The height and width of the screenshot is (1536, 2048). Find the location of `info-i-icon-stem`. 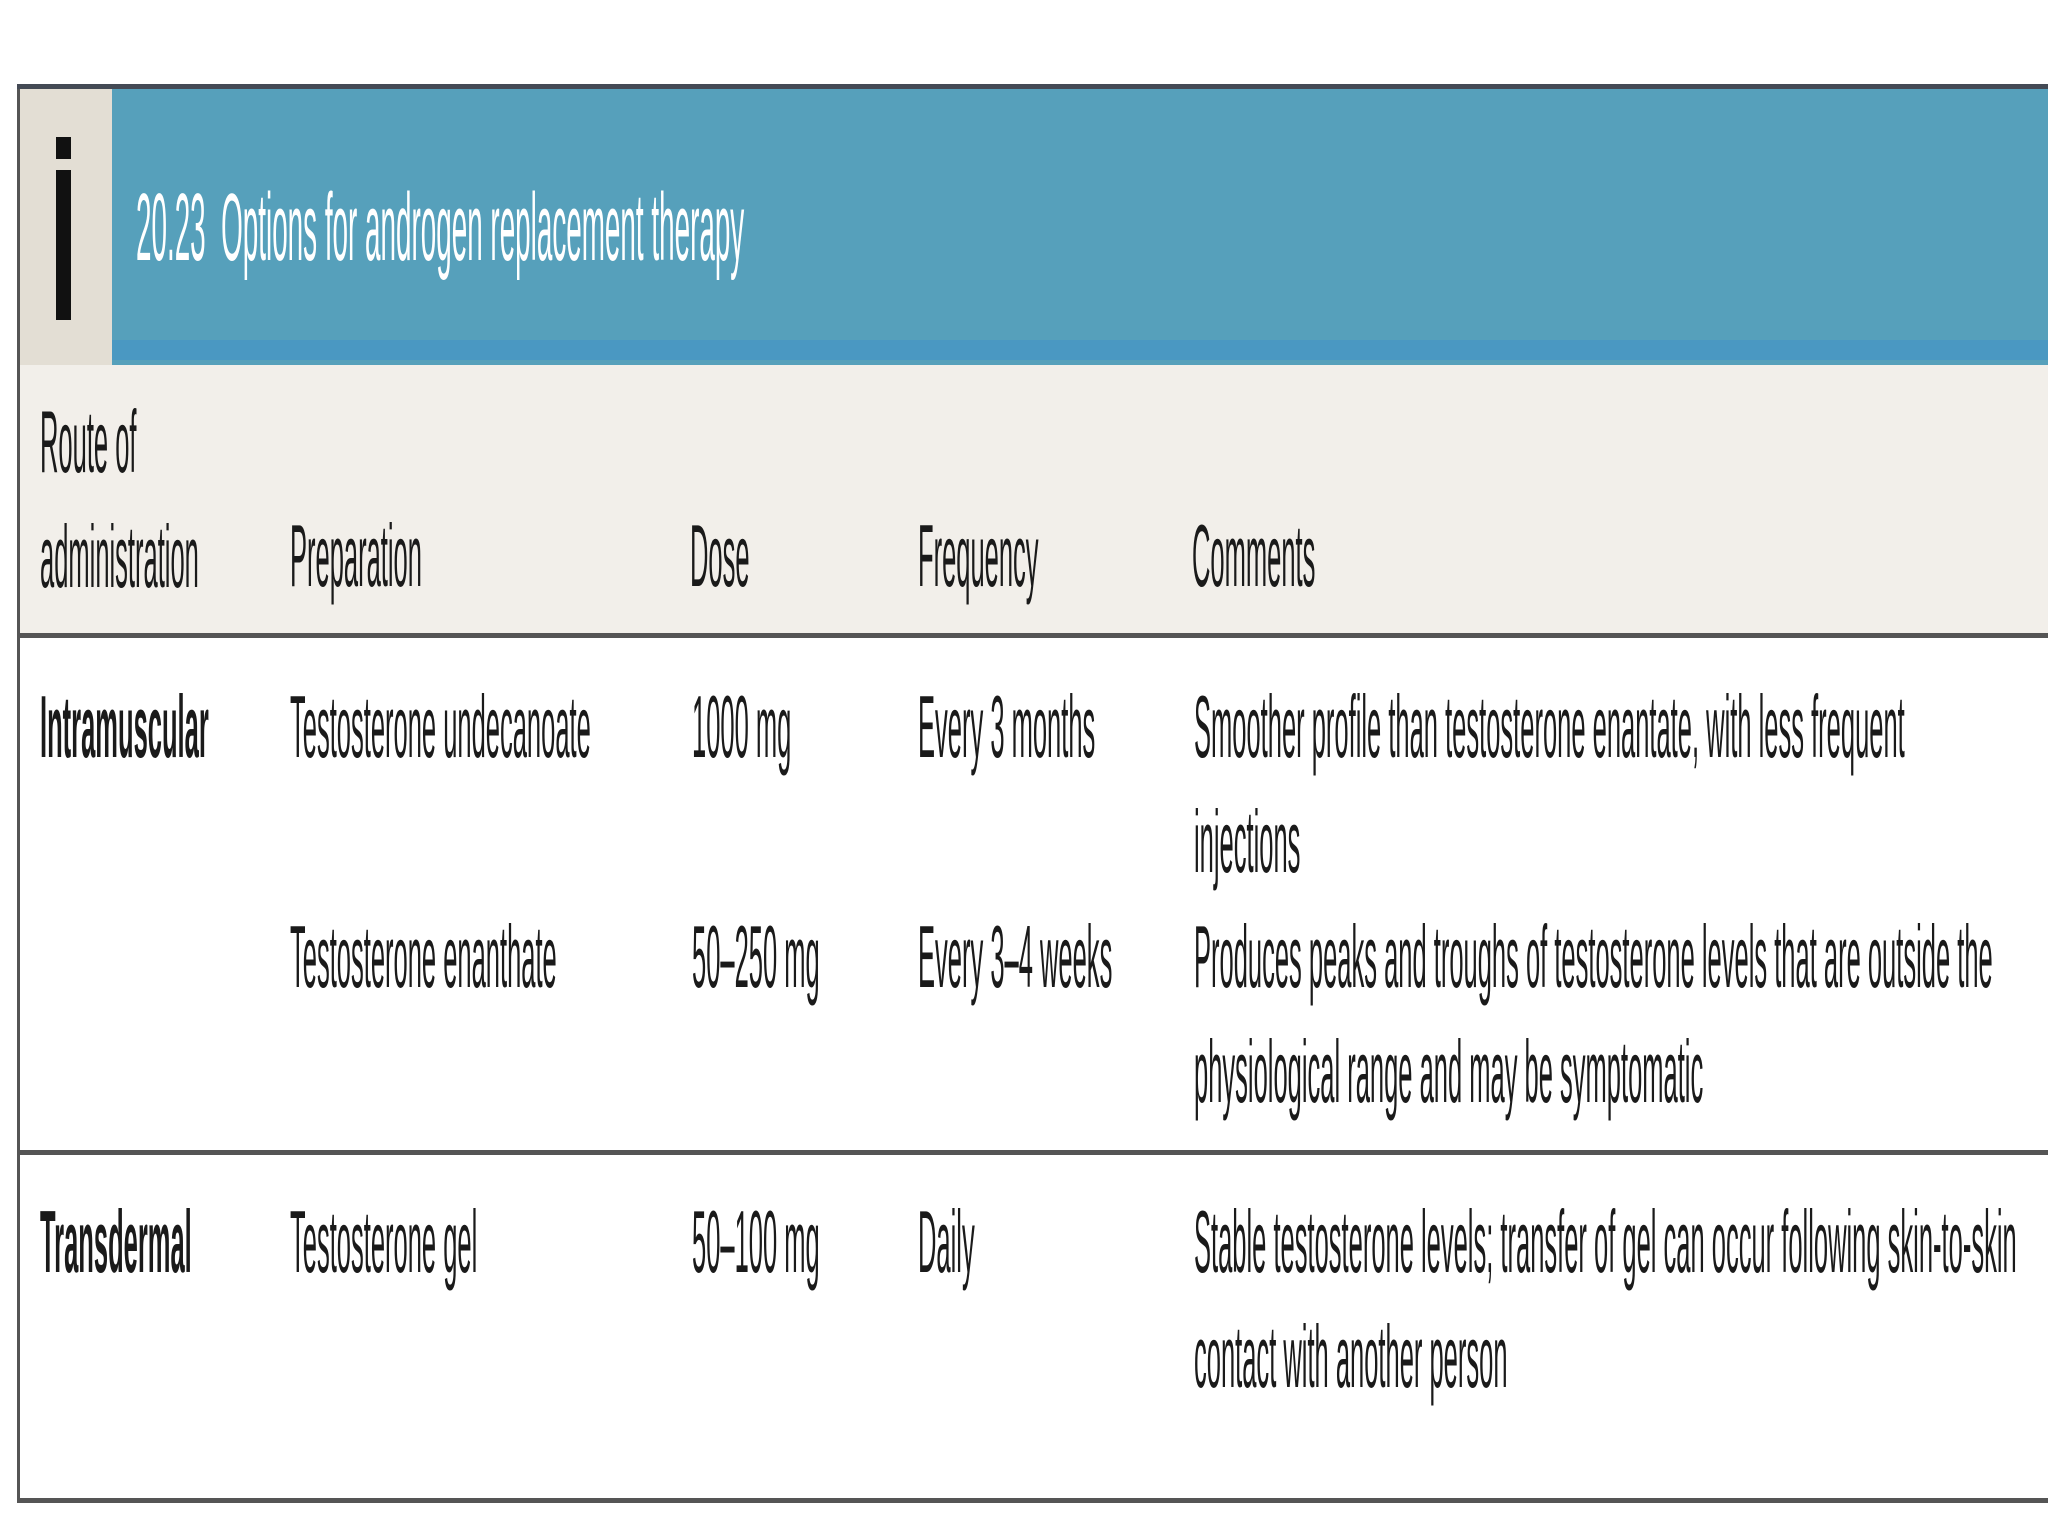

info-i-icon-stem is located at coordinates (63, 245).